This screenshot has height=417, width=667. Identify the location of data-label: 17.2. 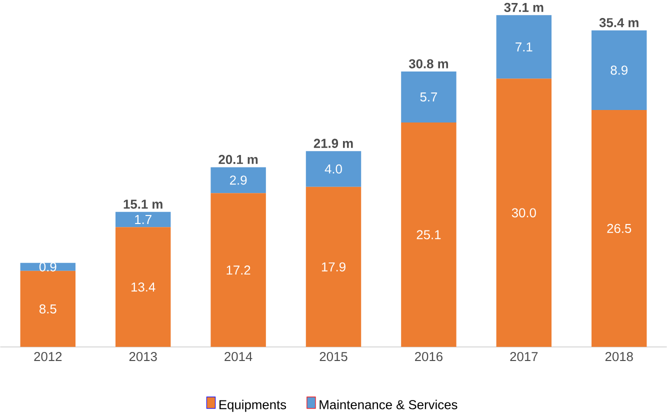
(238, 270).